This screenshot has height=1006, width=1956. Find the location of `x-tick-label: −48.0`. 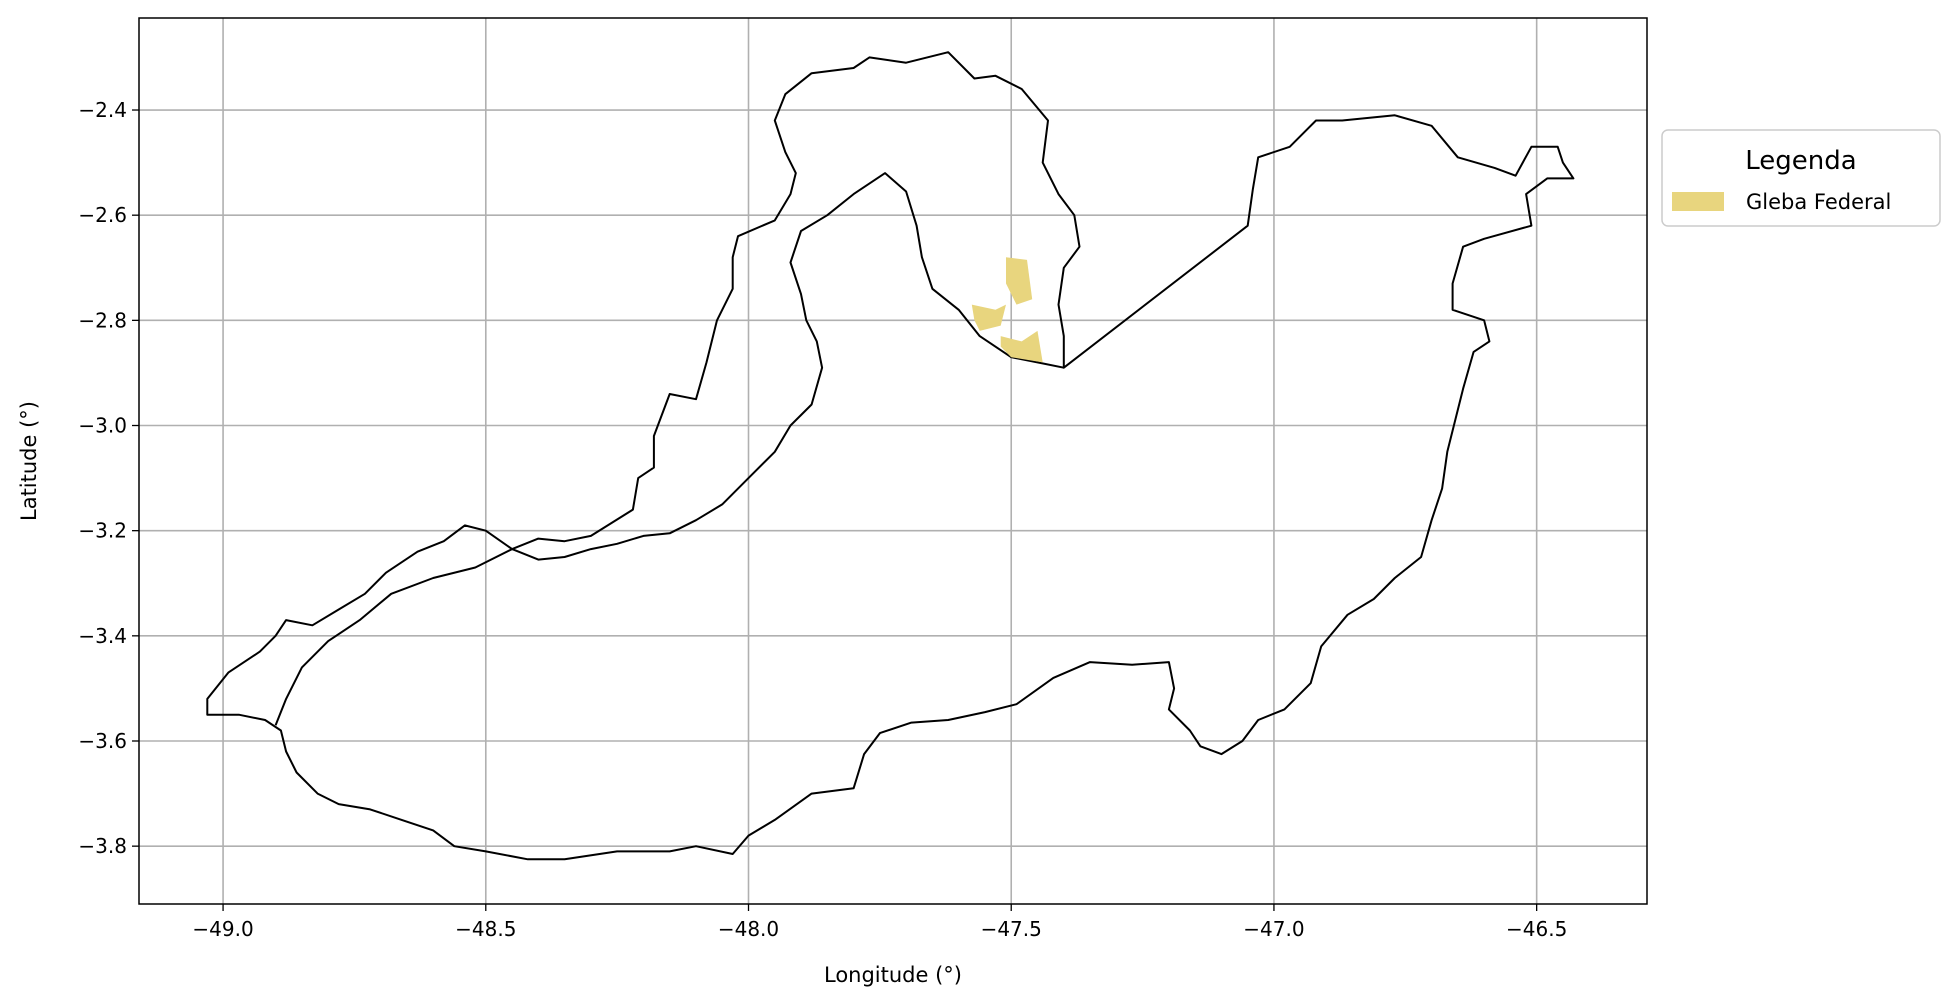

x-tick-label: −48.0 is located at coordinates (748, 929).